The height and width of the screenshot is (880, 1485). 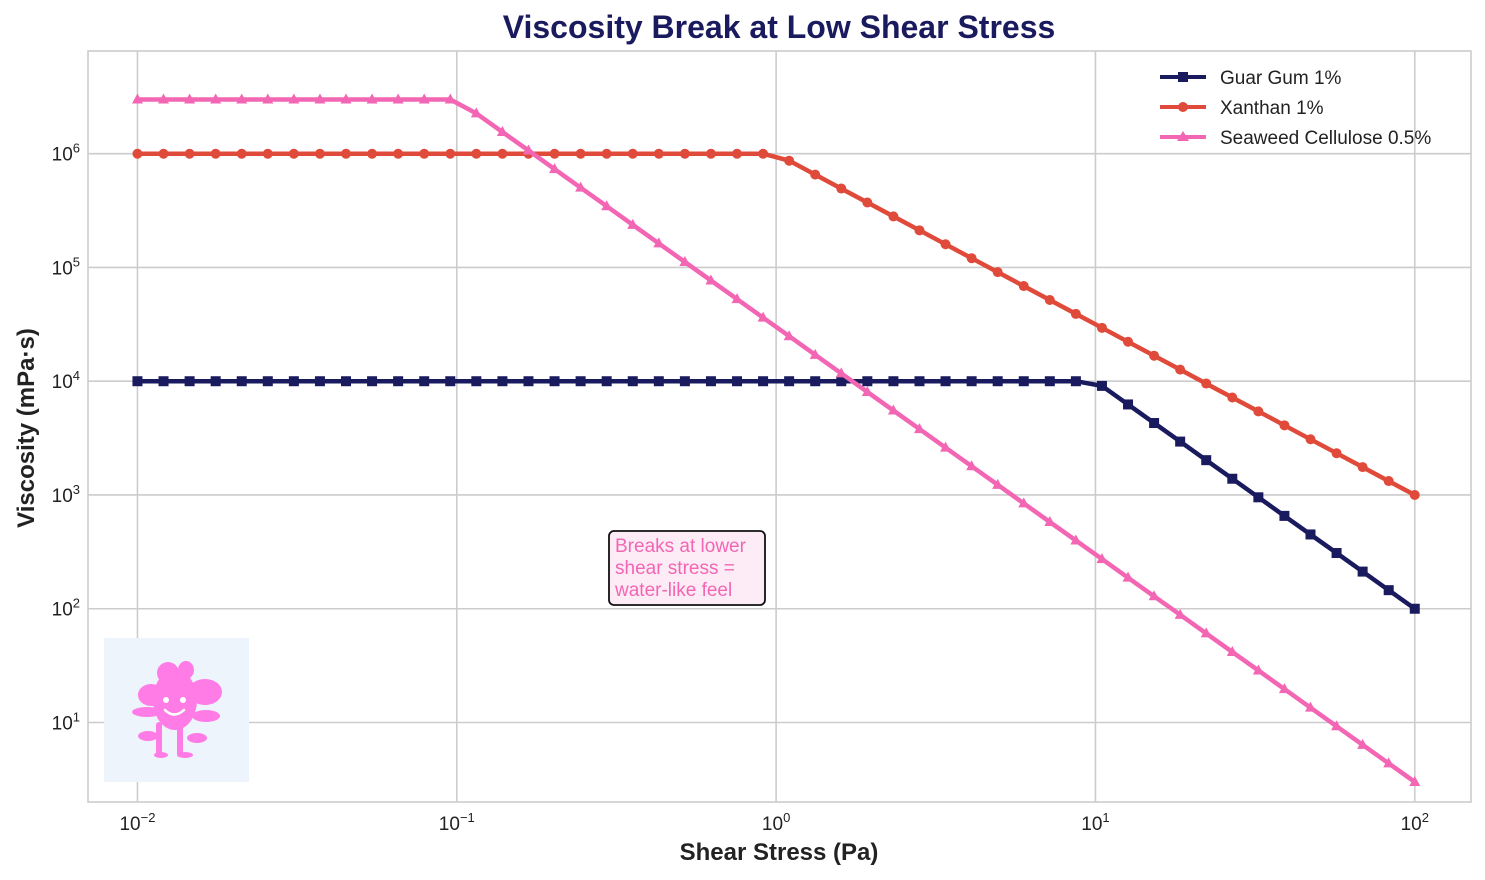 I want to click on x-tick-label: 10², so click(x=1415, y=822).